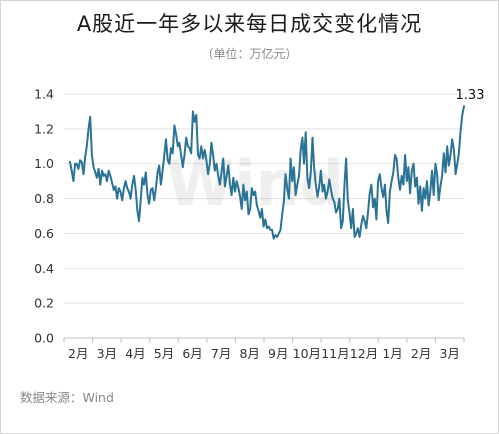 The width and height of the screenshot is (499, 434). Describe the element at coordinates (164, 353) in the screenshot. I see `x-tick-label: 5月` at that location.